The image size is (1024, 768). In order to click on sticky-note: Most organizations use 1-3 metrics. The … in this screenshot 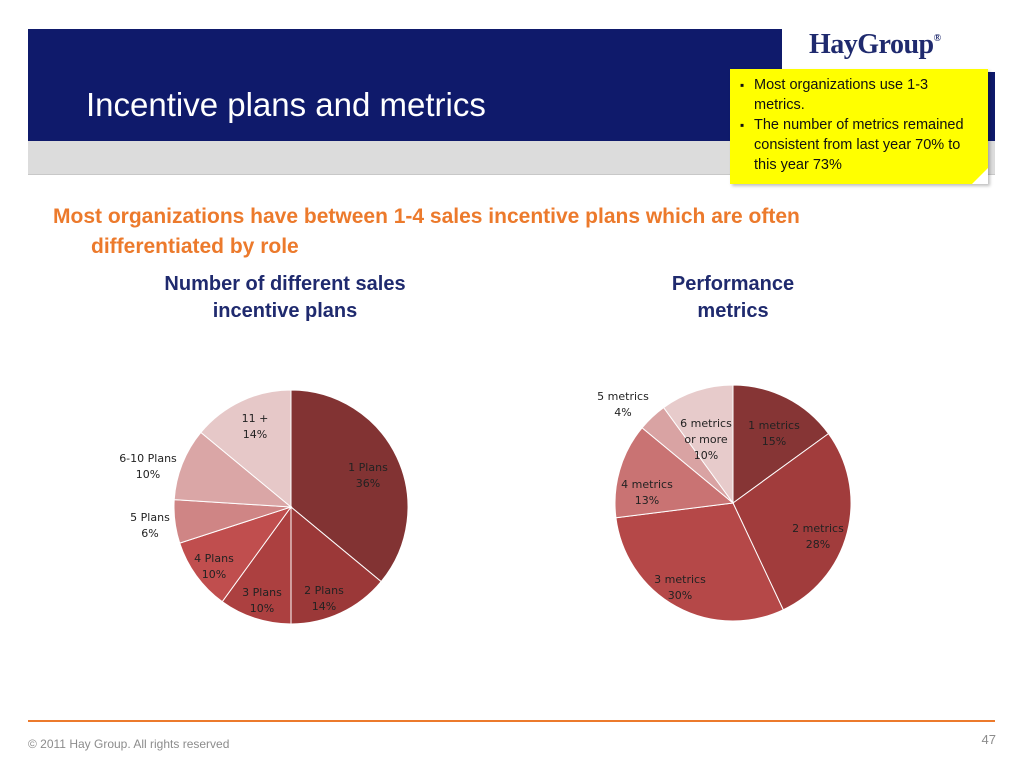, I will do `click(859, 126)`.